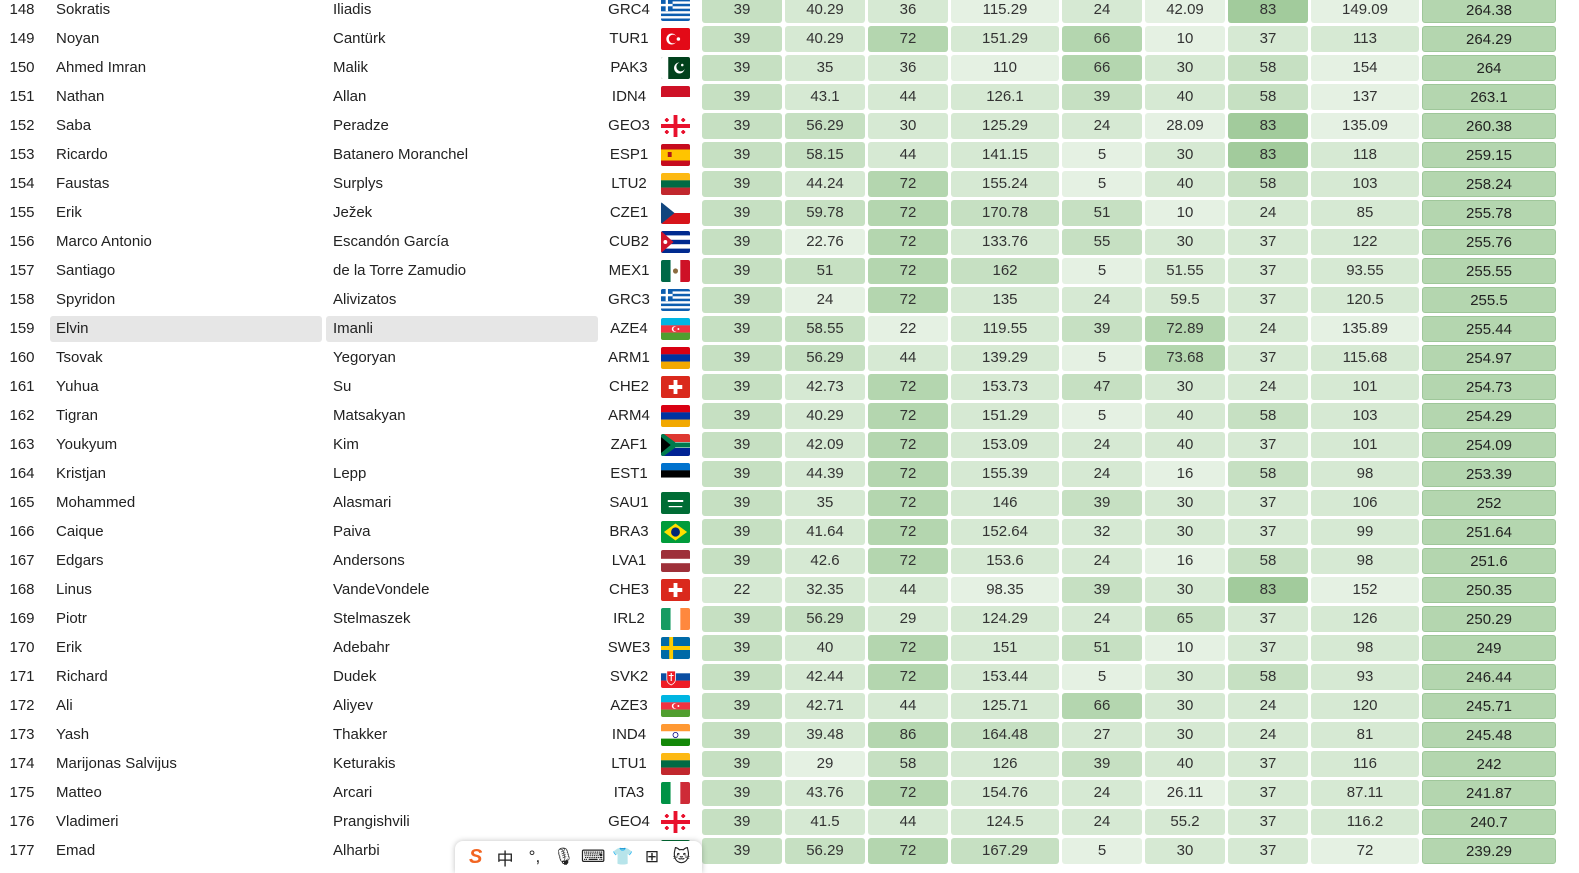  I want to click on last-name-cell: Imanli, so click(462, 329).